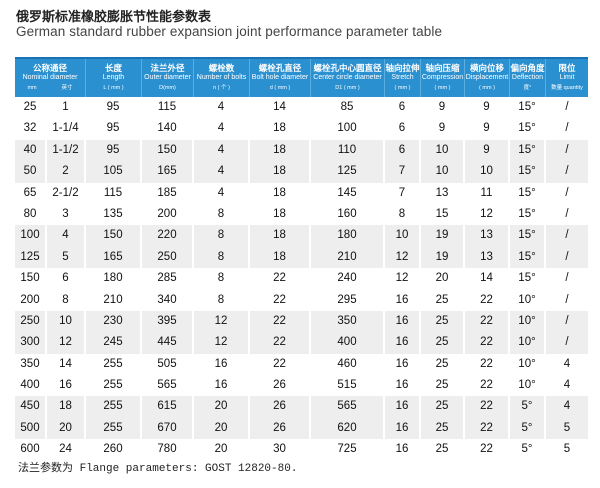  I want to click on table-row: 450 18 255 615 20 26 565 16 25 22 5° 4, so click(301, 407).